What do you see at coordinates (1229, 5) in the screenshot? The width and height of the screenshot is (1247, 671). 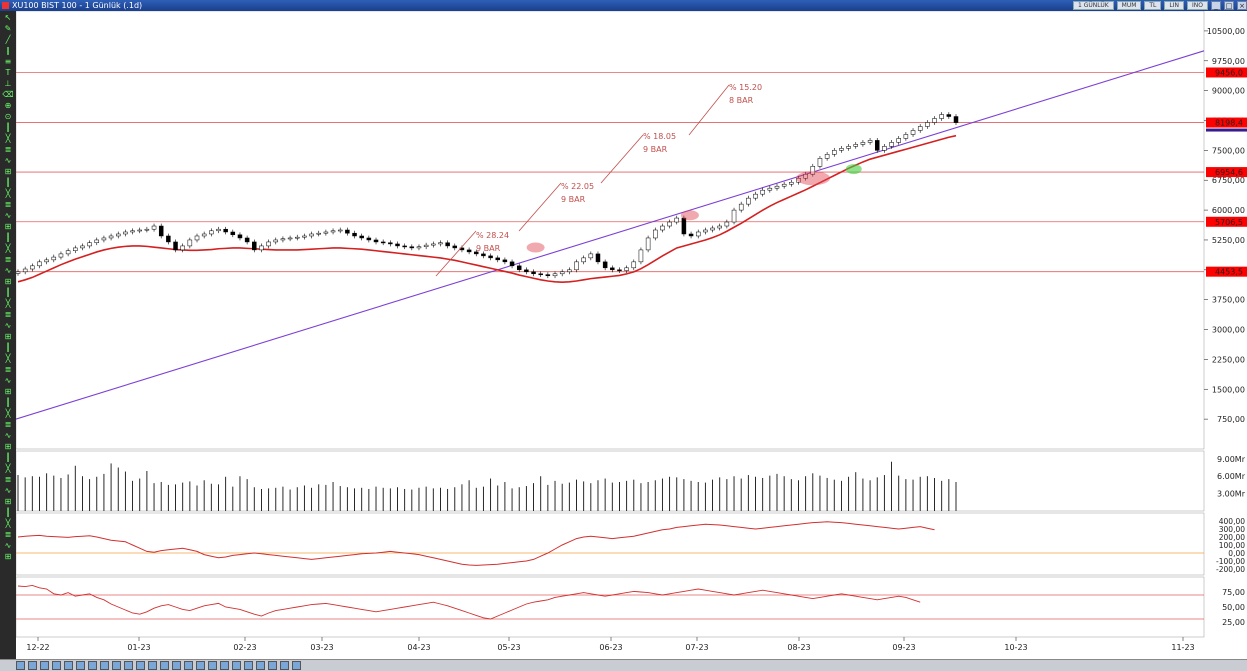 I see `maximize-icon: □` at bounding box center [1229, 5].